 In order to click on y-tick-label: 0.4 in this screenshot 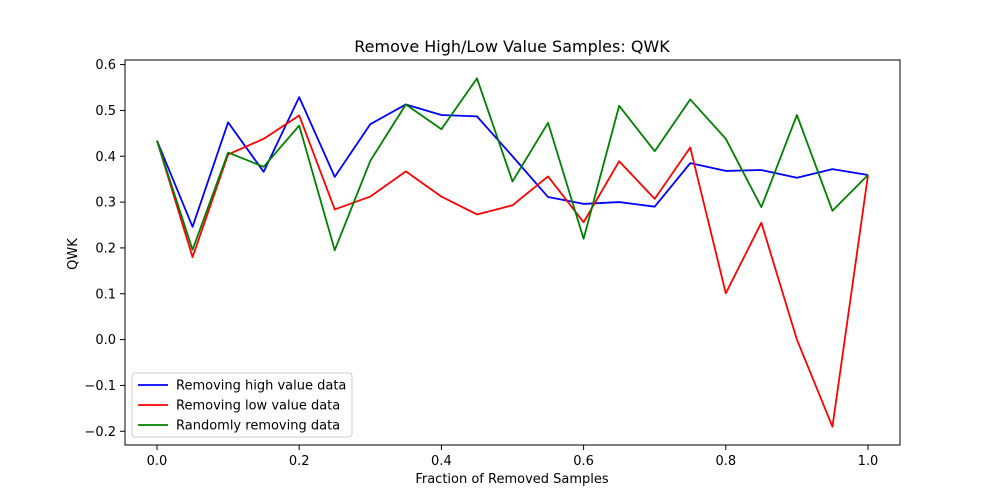, I will do `click(105, 157)`.